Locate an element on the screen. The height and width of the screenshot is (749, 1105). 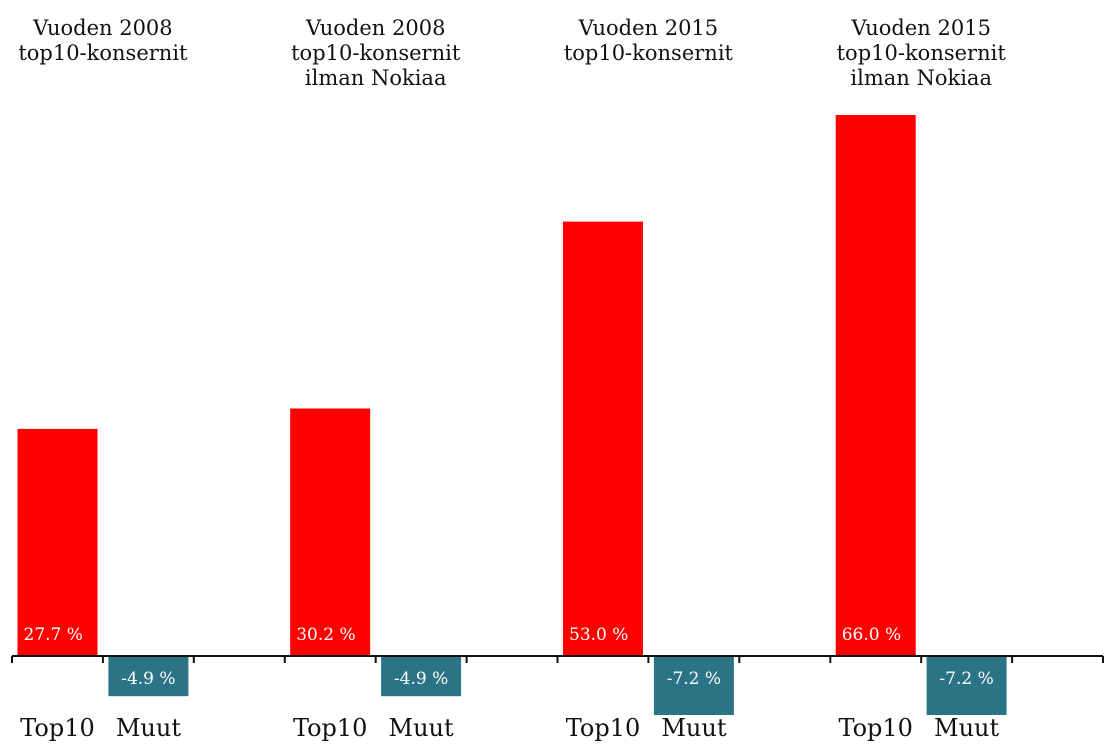
value-label-muut-1: -4.9 % is located at coordinates (148, 679).